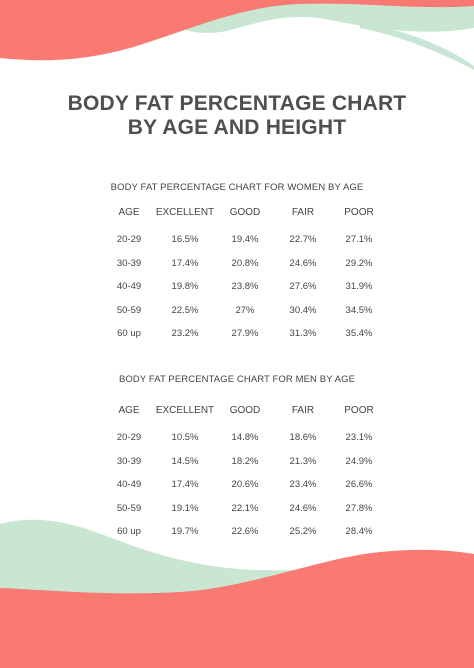 The width and height of the screenshot is (474, 668). I want to click on table-cell: 23.2%, so click(185, 333).